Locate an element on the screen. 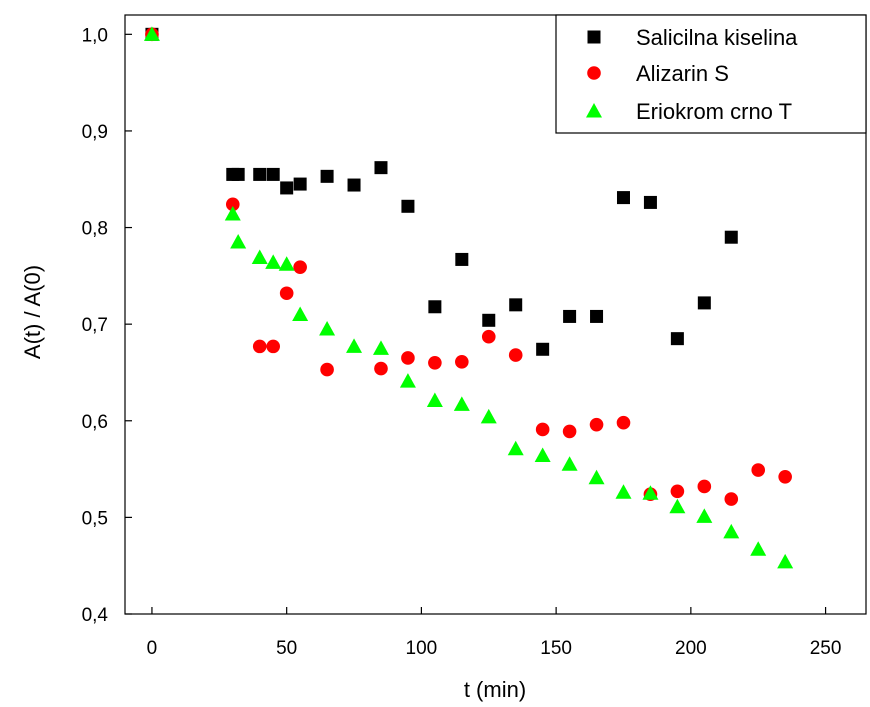 Image resolution: width=870 pixels, height=707 pixels. x-axis: 0 50 100 150 200 250 is located at coordinates (494, 633).